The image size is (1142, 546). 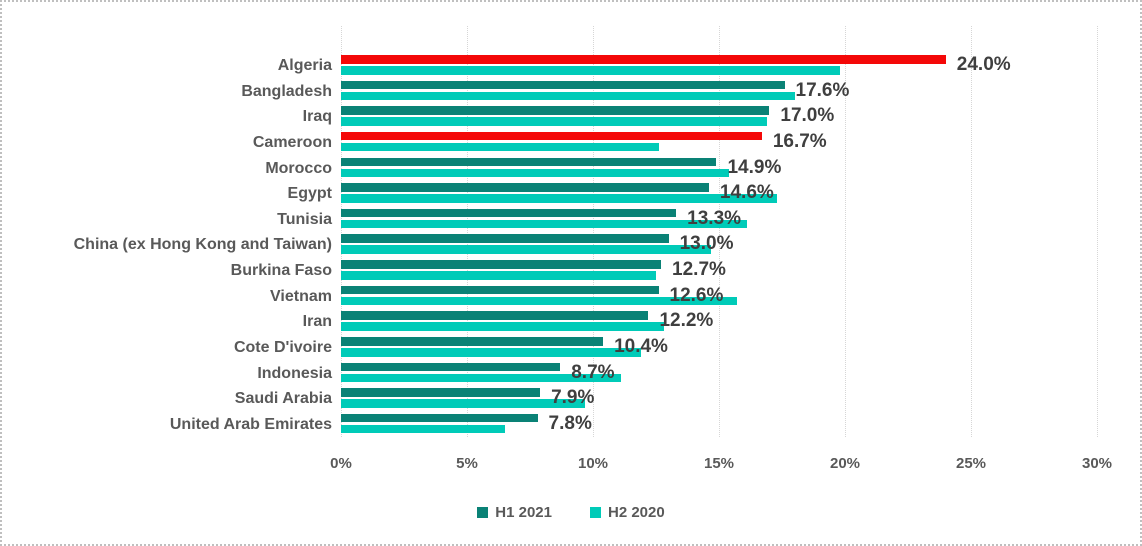 What do you see at coordinates (706, 244) in the screenshot?
I see `data-label: 13.0%` at bounding box center [706, 244].